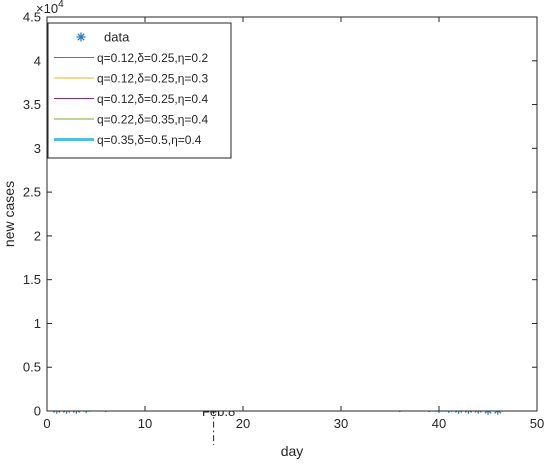  I want to click on legend-label: data, so click(117, 37).